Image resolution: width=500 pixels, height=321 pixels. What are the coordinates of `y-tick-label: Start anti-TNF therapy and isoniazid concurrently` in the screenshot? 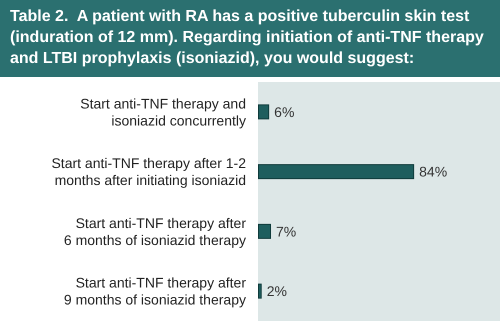 It's located at (163, 111).